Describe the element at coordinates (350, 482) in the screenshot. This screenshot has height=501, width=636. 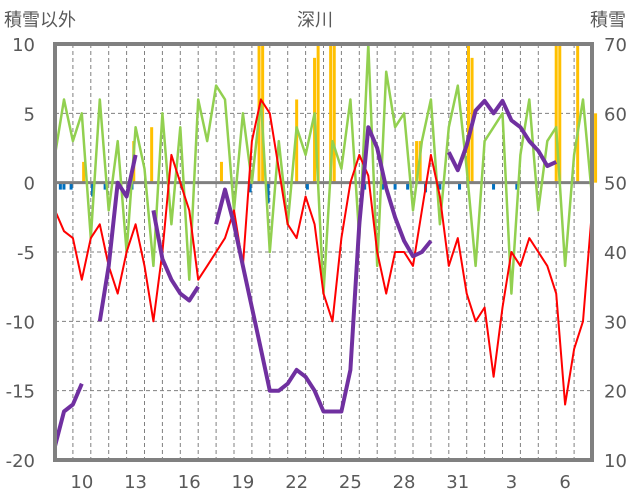
I see `x-tick-label: 25` at that location.